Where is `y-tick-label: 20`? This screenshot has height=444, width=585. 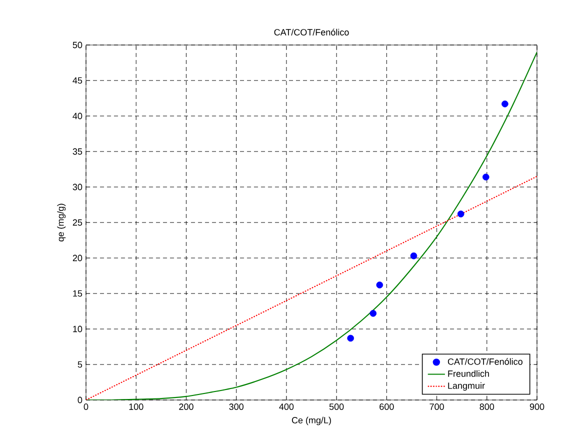 y-tick-label: 20 is located at coordinates (77, 258).